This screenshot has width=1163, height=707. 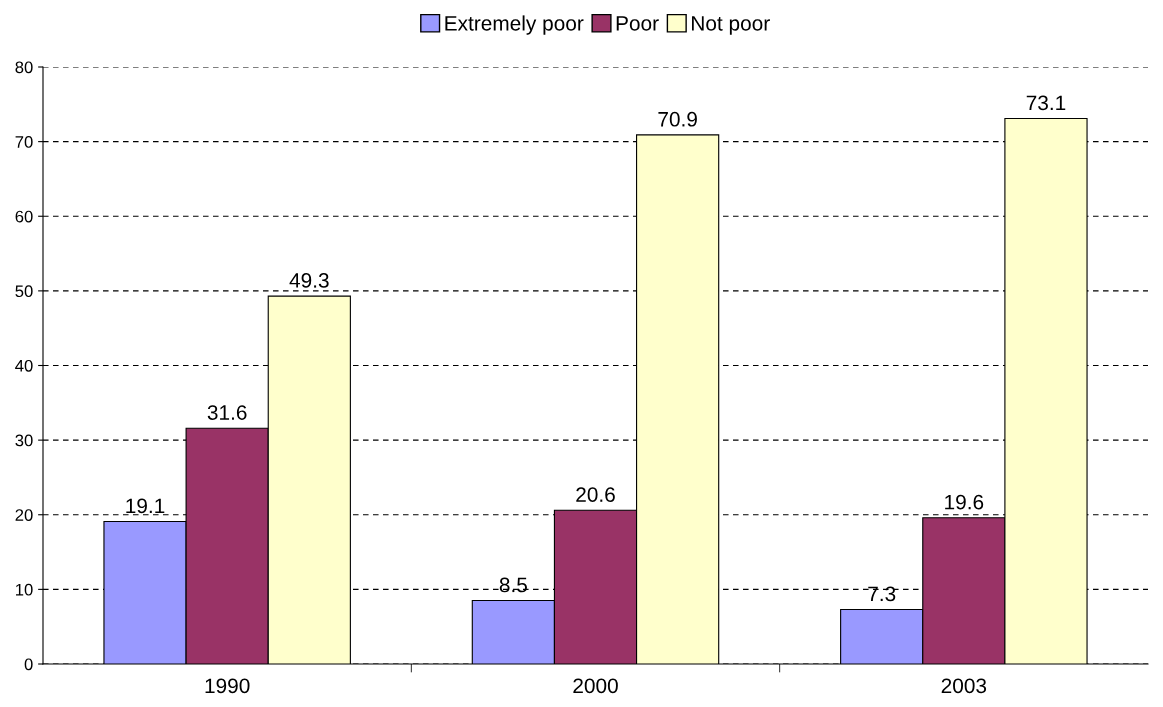 I want to click on y-tick-label: 40, so click(x=24, y=365).